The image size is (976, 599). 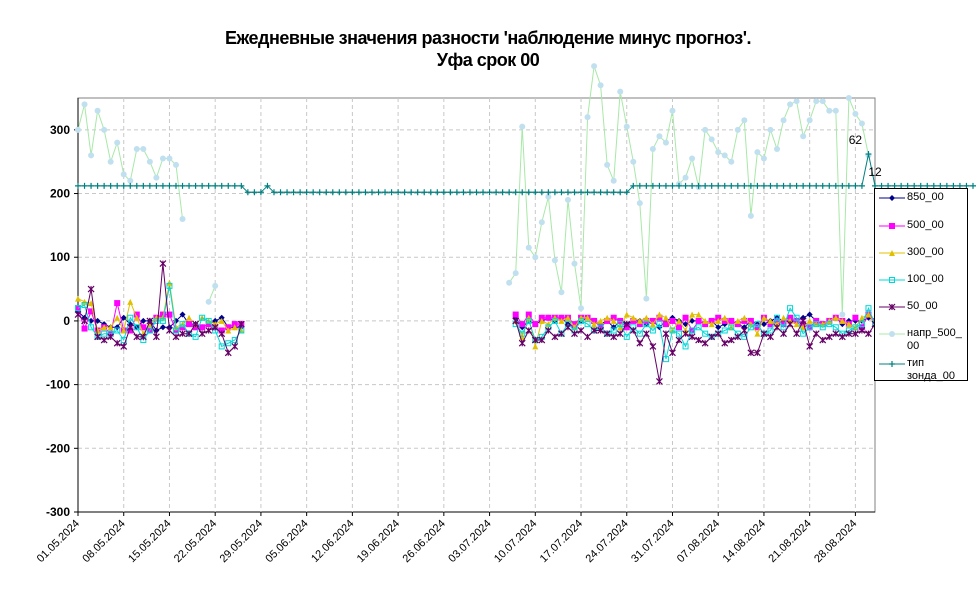 What do you see at coordinates (60, 257) in the screenshot?
I see `y-tick-label: 100` at bounding box center [60, 257].